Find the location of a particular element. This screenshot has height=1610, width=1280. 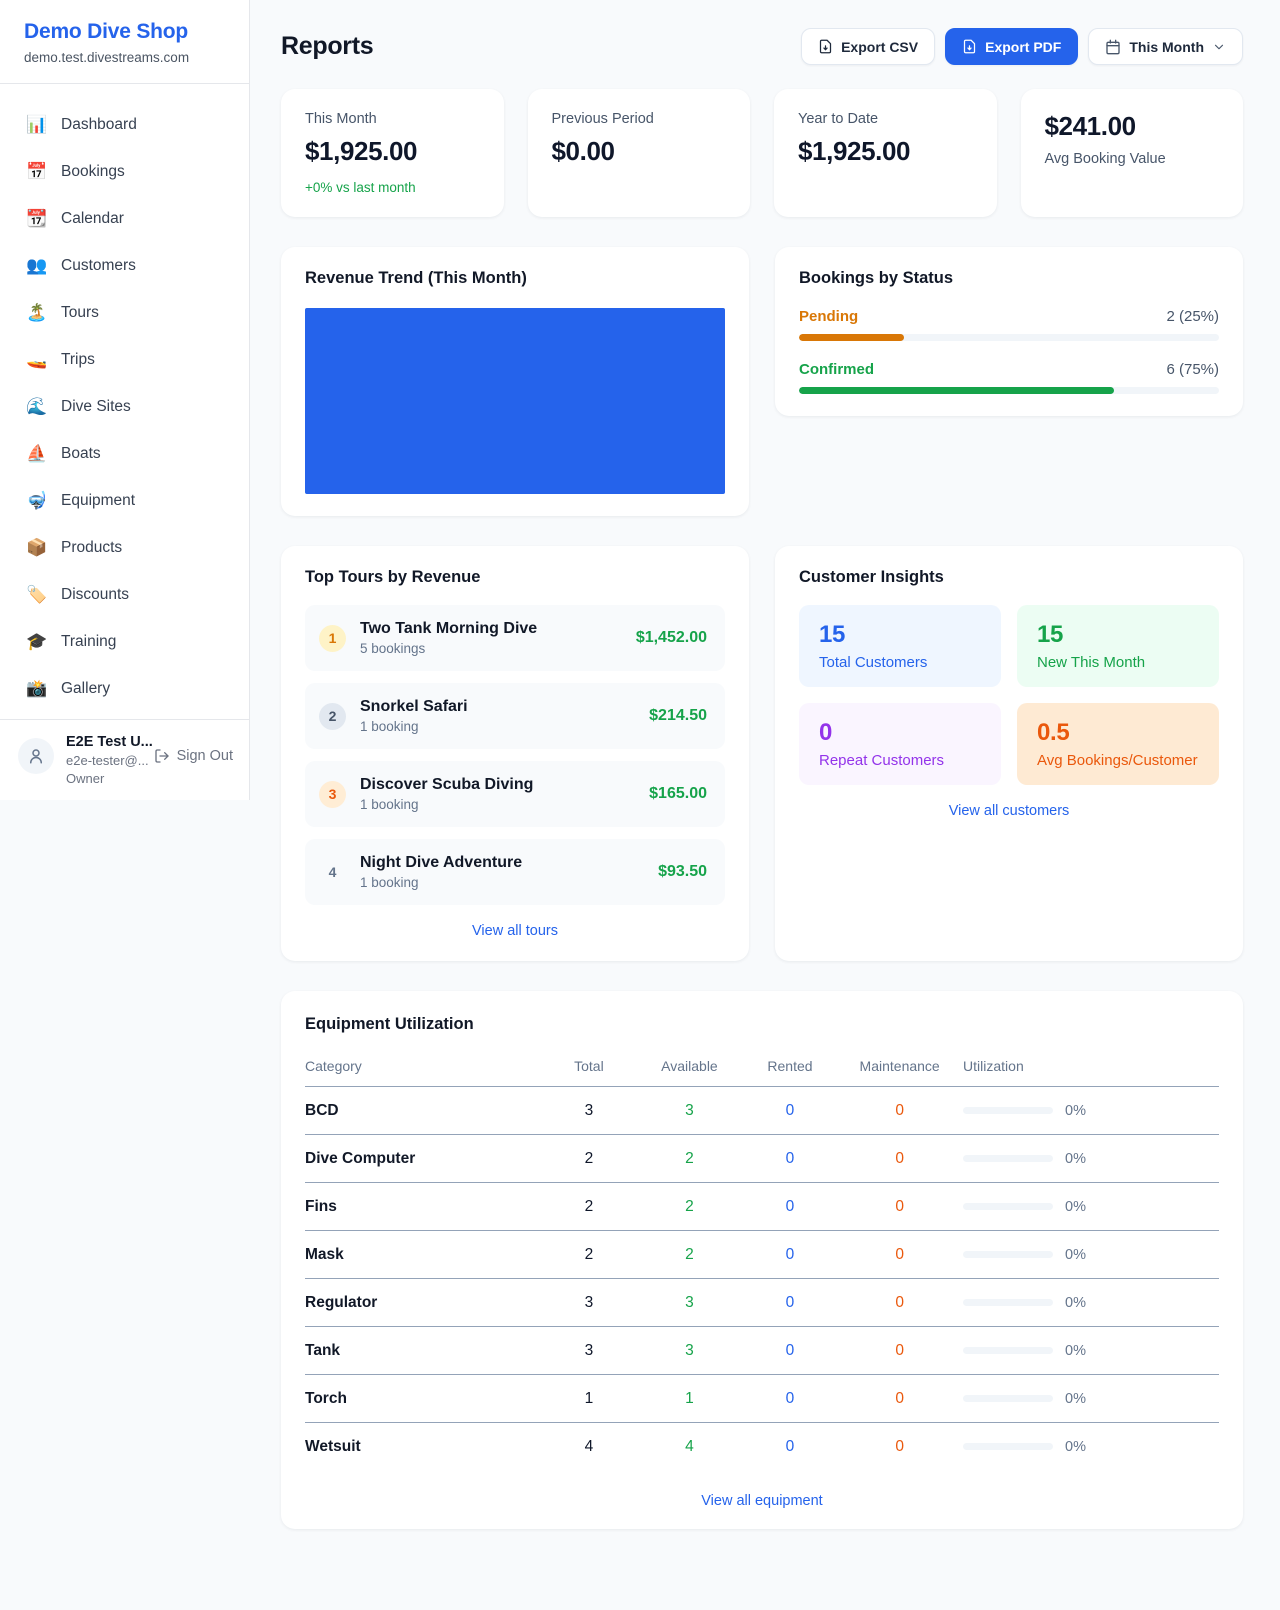

sidebar-item-gallery: 📸 Gallery is located at coordinates (124, 689).